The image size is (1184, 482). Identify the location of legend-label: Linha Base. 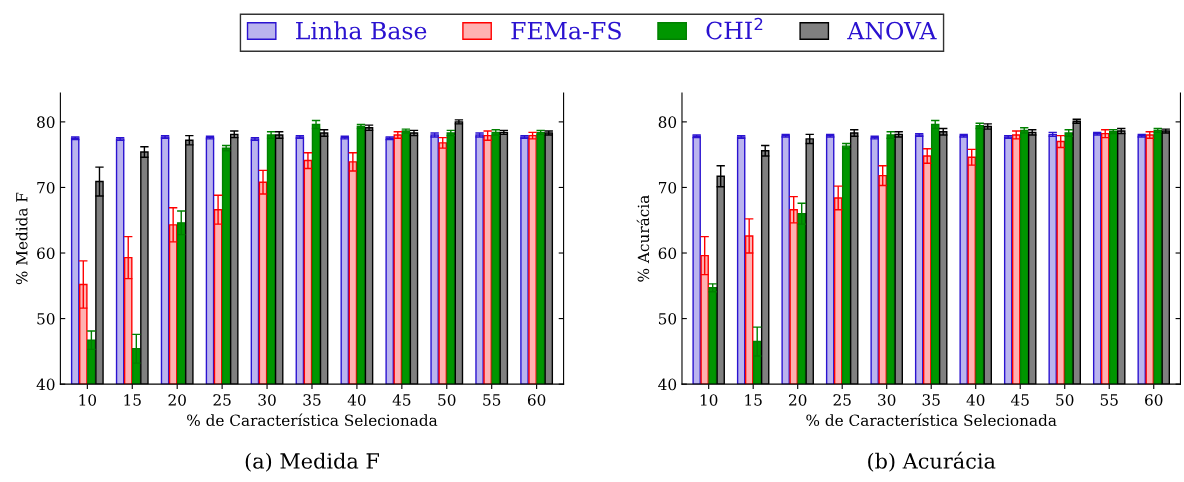
(361, 30).